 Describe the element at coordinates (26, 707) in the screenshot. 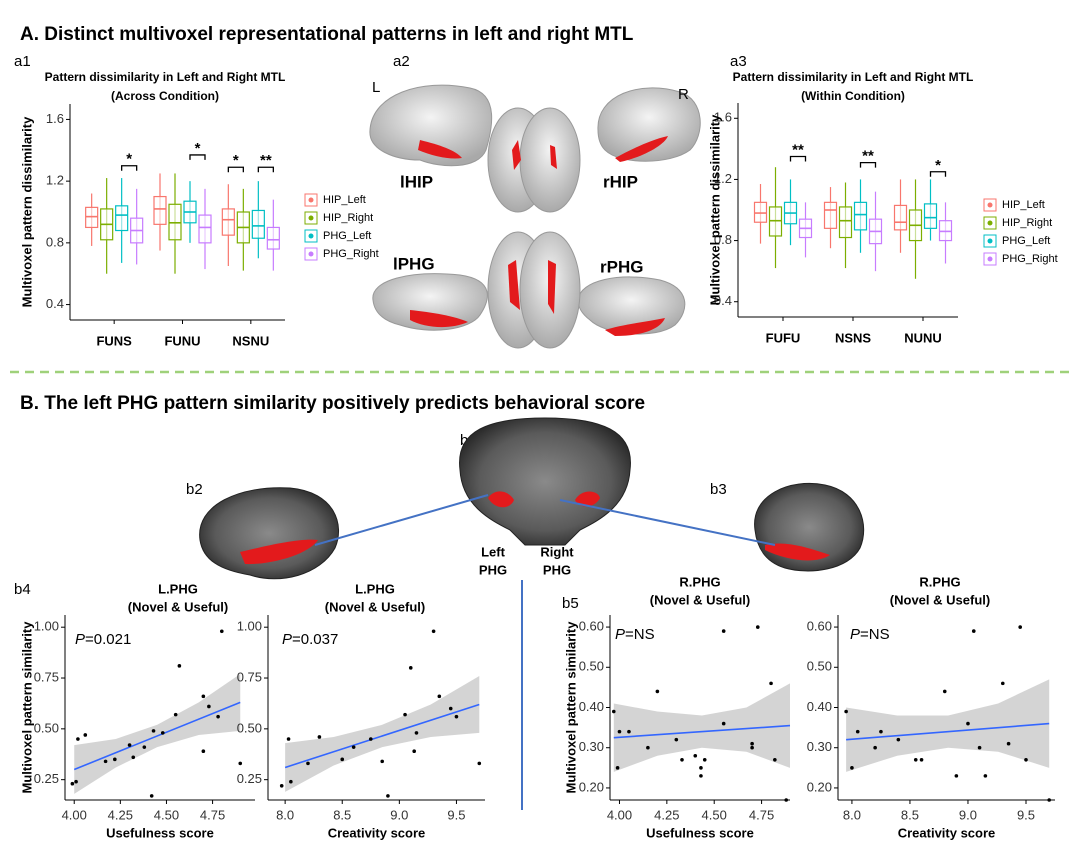

I see `y-axis-label: Multivoxel pattern similarity` at that location.